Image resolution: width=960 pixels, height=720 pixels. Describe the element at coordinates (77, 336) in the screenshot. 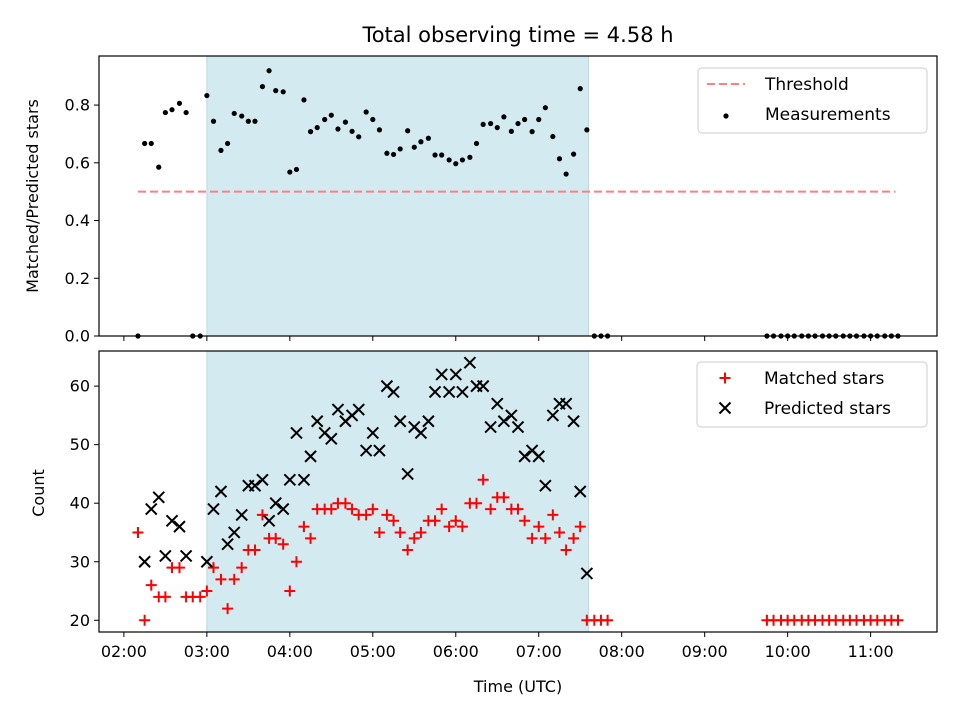

I see `y-tick-label: 0.0` at that location.